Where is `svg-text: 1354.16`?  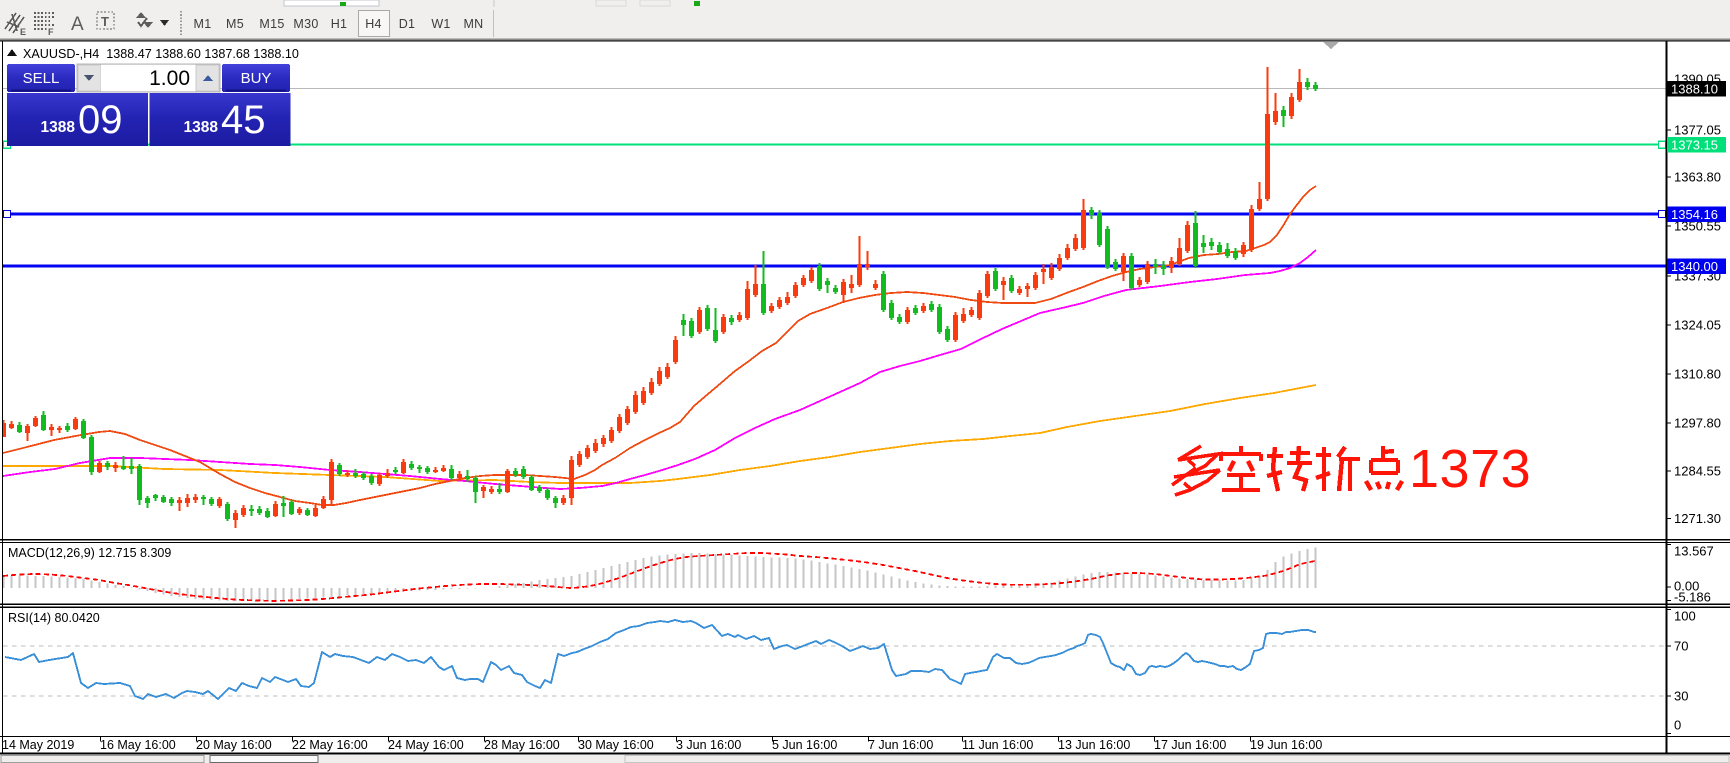 svg-text: 1354.16 is located at coordinates (1694, 214).